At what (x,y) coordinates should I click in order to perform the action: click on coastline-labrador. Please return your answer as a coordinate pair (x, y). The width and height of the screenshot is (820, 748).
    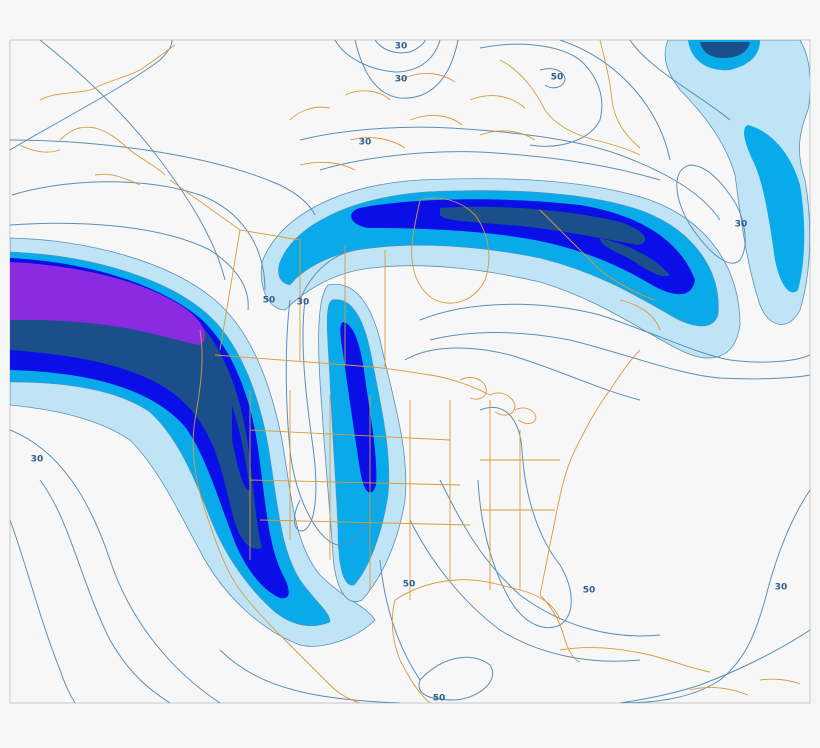
    Looking at the image, I should click on (600, 270).